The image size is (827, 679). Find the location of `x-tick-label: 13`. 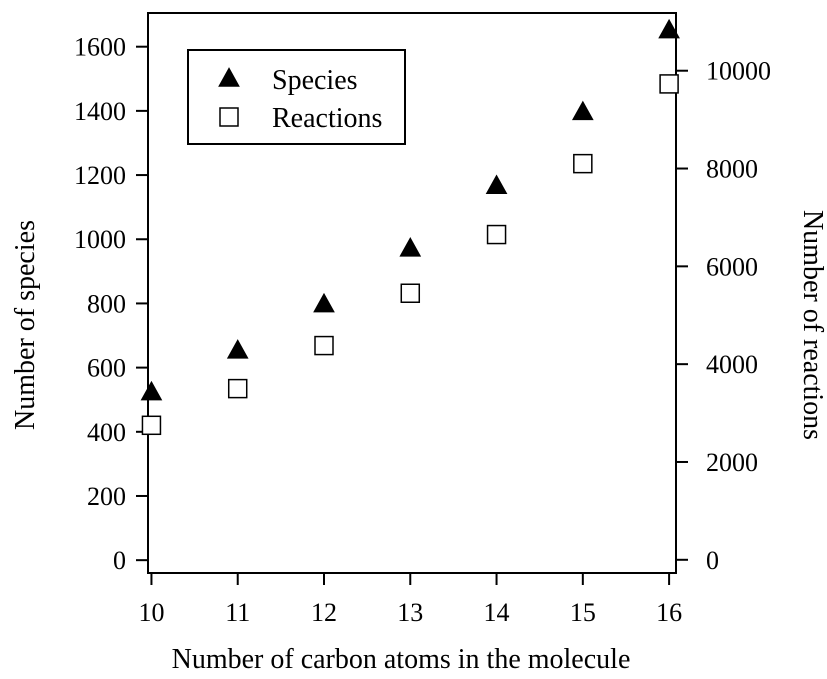

x-tick-label: 13 is located at coordinates (410, 612).